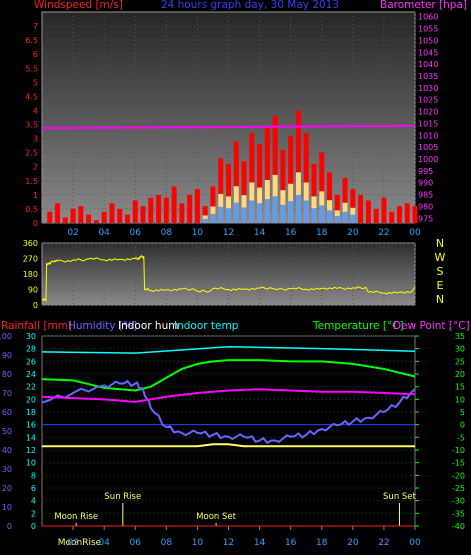 Image resolution: width=471 pixels, height=555 pixels. Describe the element at coordinates (228, 278) in the screenshot. I see `wind-direction-line` at that location.